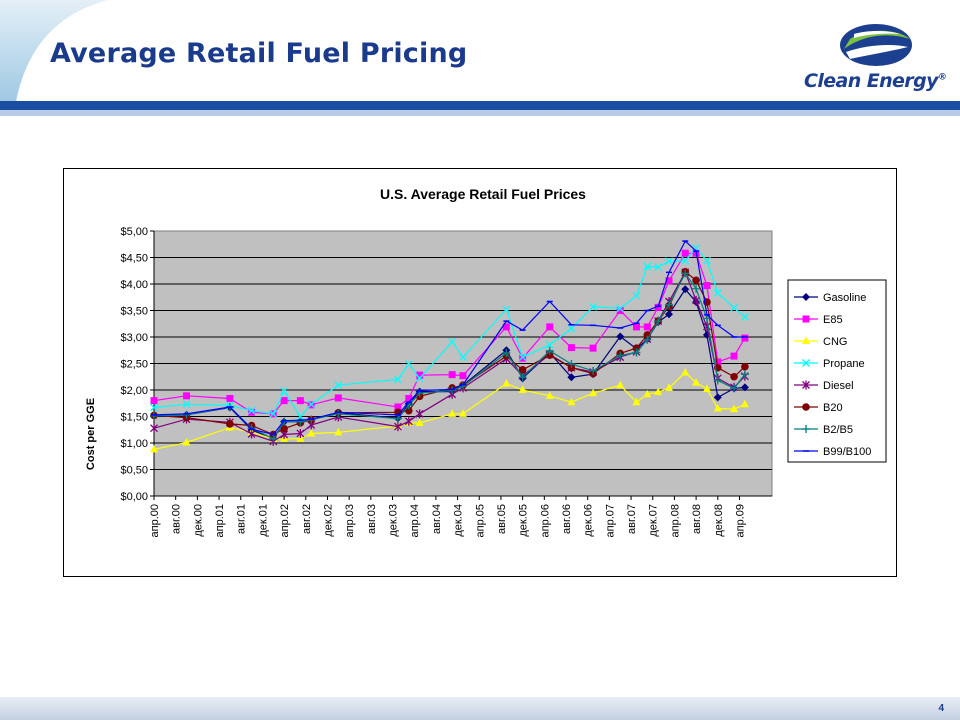 The image size is (960, 720). I want to click on legend-item-diesel: Diesel, so click(824, 386).